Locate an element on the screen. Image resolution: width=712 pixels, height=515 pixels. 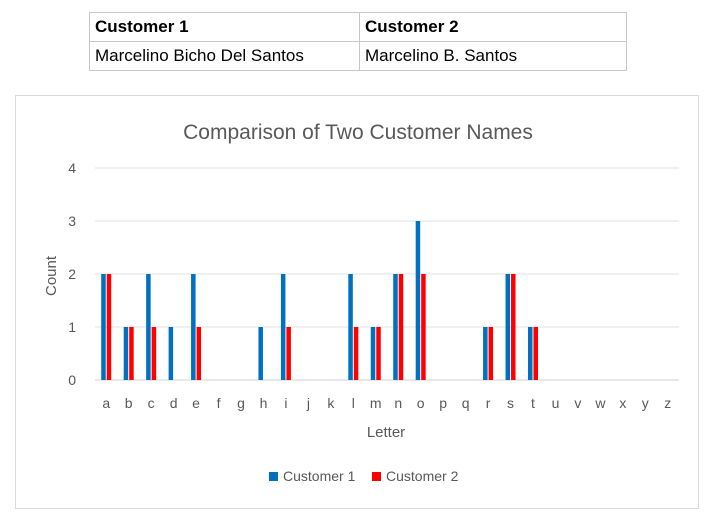
y-tick-label: 1 is located at coordinates (72, 327).